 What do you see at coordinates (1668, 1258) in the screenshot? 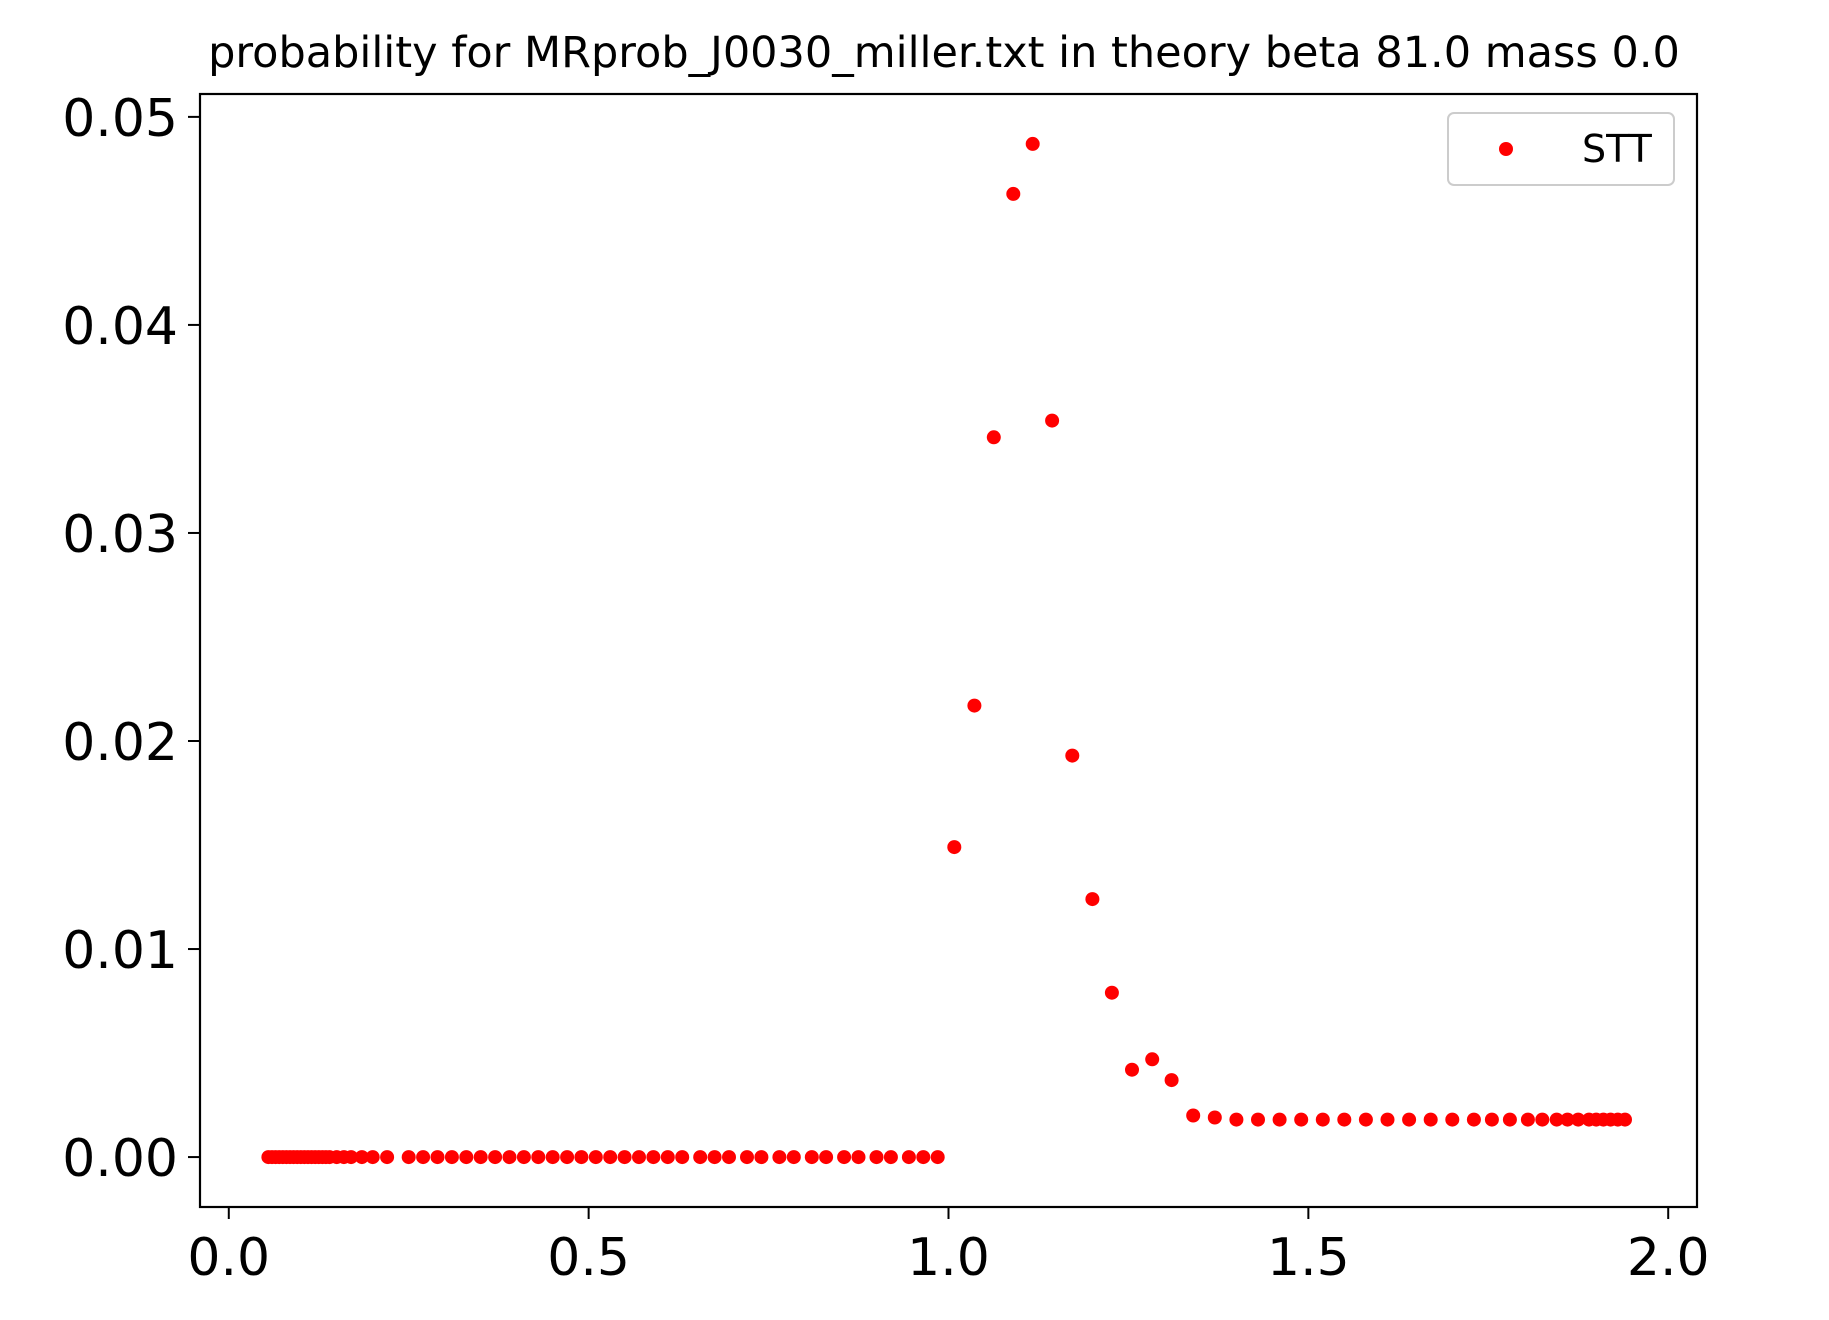
I see `x-tick-label: 2.0` at bounding box center [1668, 1258].